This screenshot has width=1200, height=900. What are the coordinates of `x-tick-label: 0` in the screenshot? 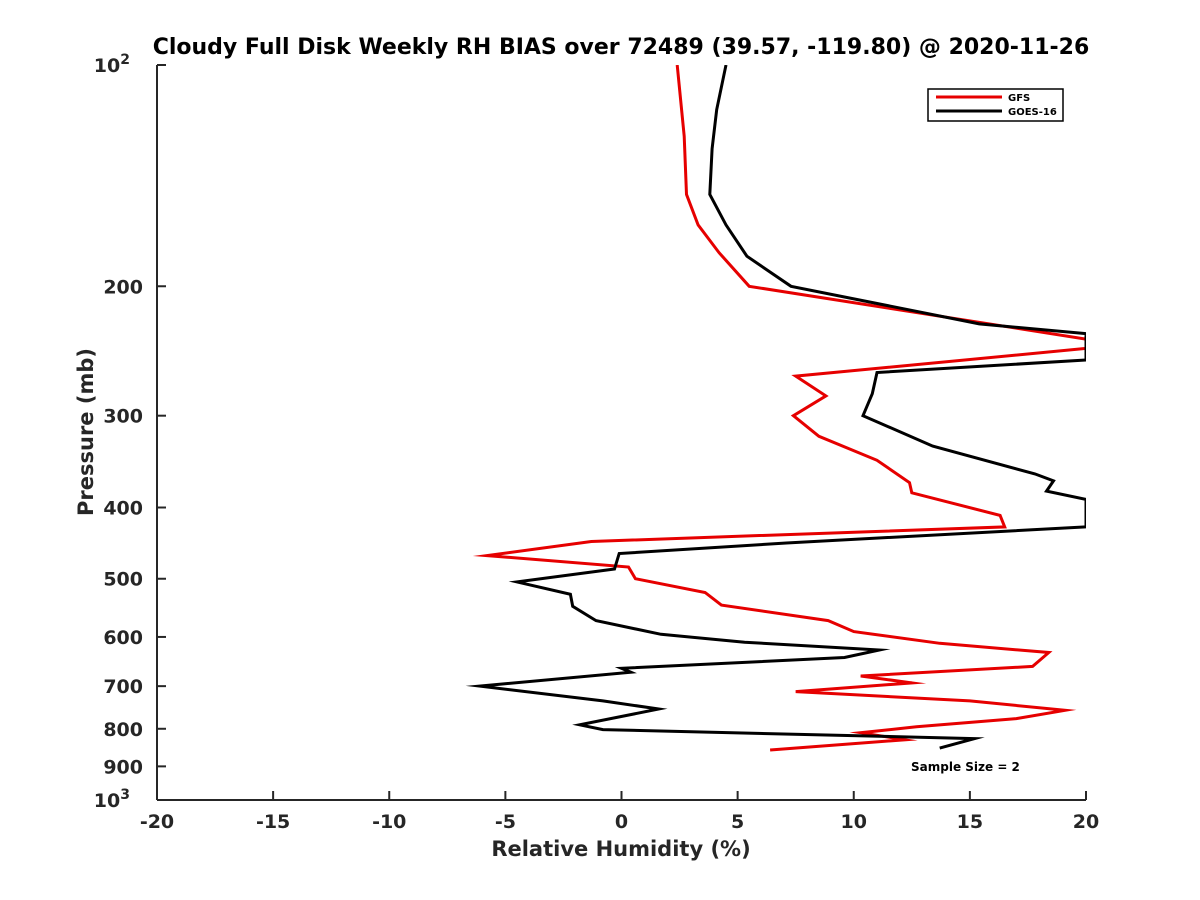 It's located at (621, 822).